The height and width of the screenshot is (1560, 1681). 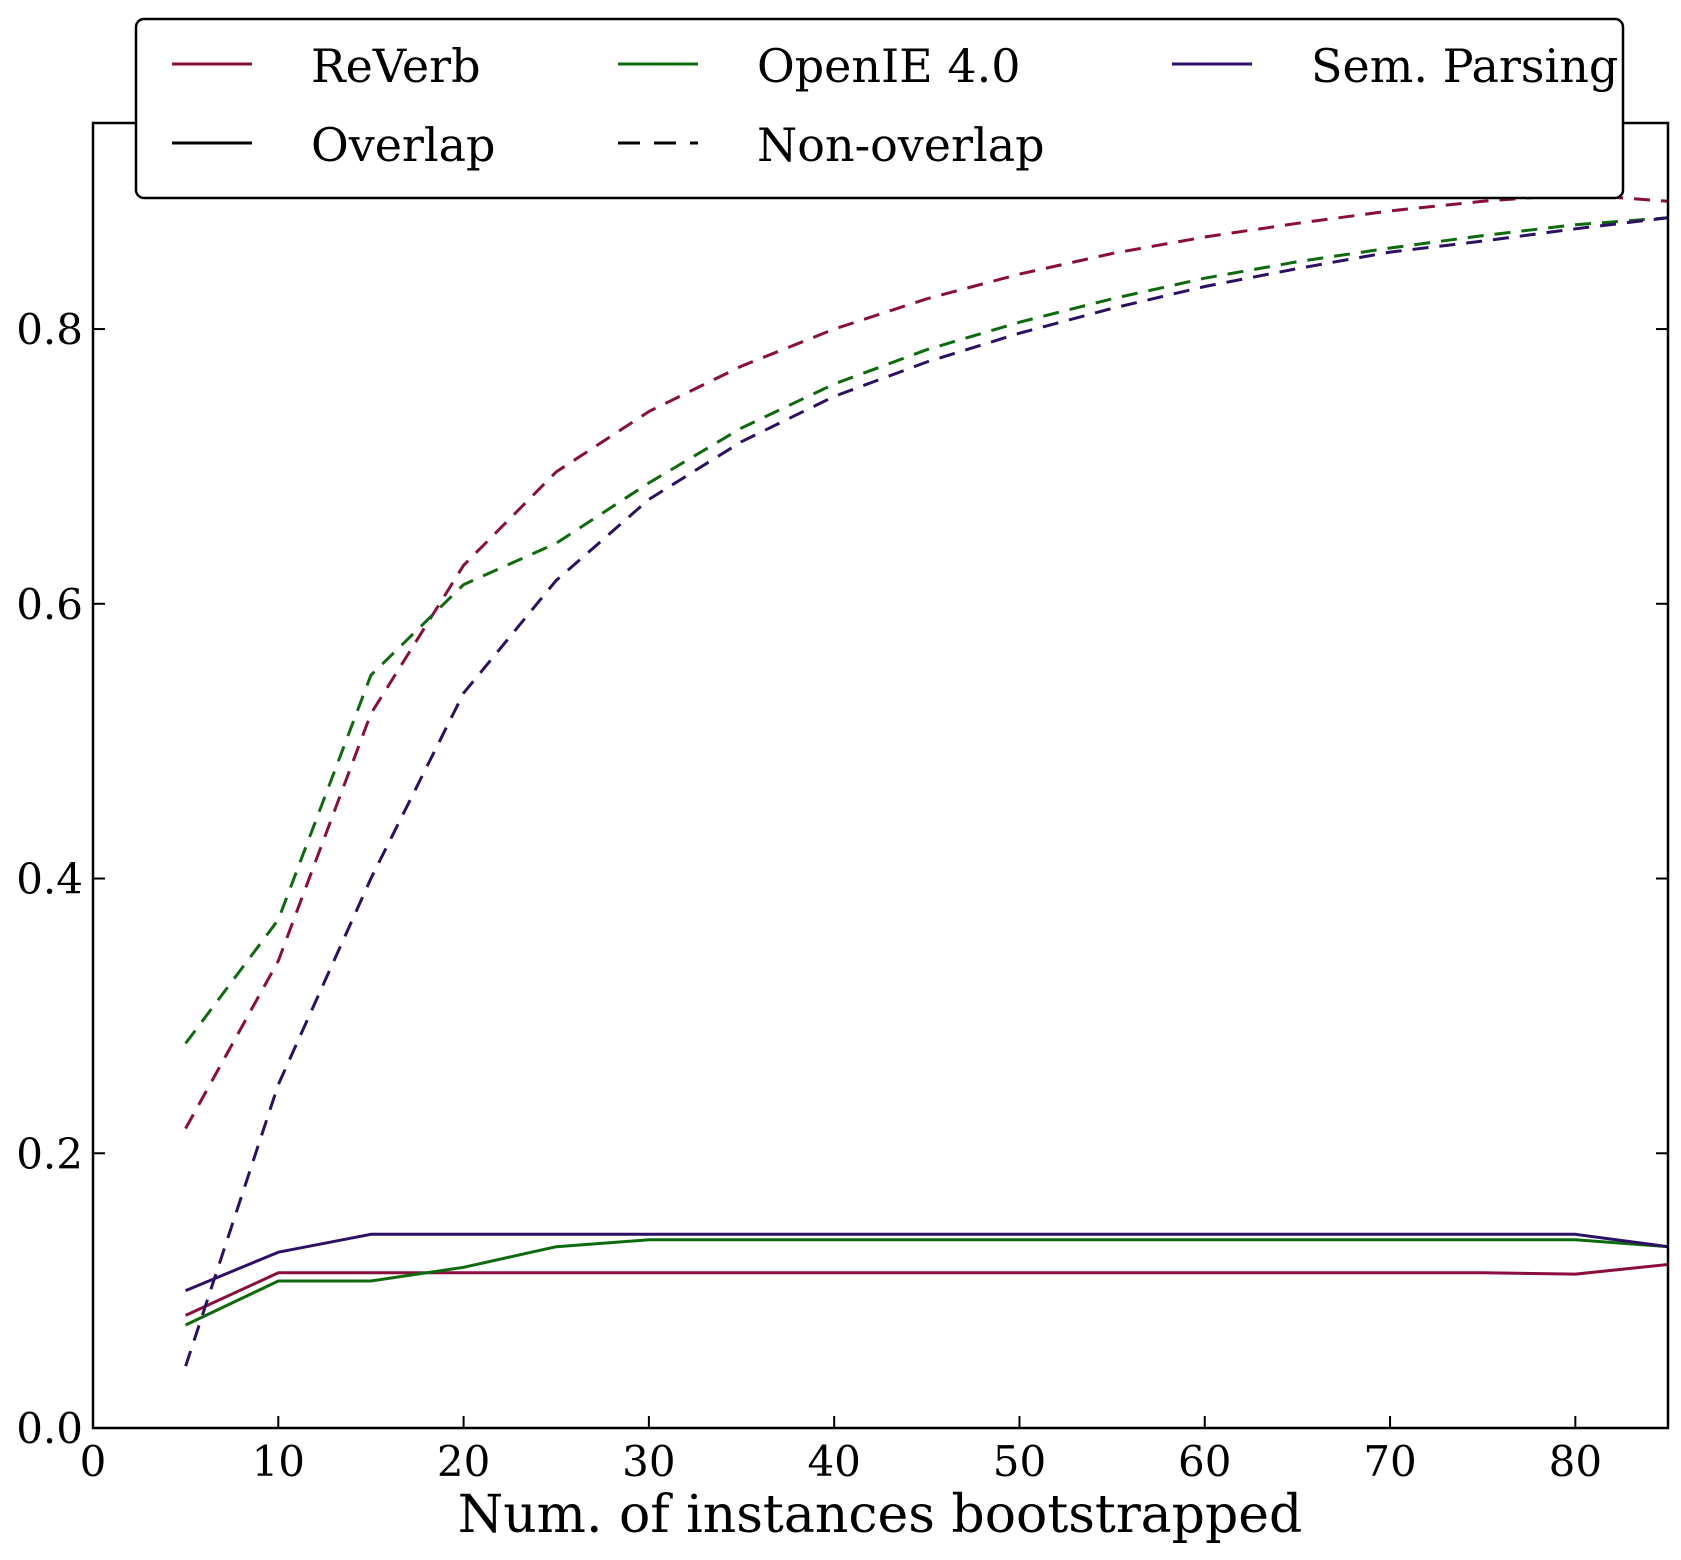 What do you see at coordinates (49, 1153) in the screenshot?
I see `y-tick-label: 0.2` at bounding box center [49, 1153].